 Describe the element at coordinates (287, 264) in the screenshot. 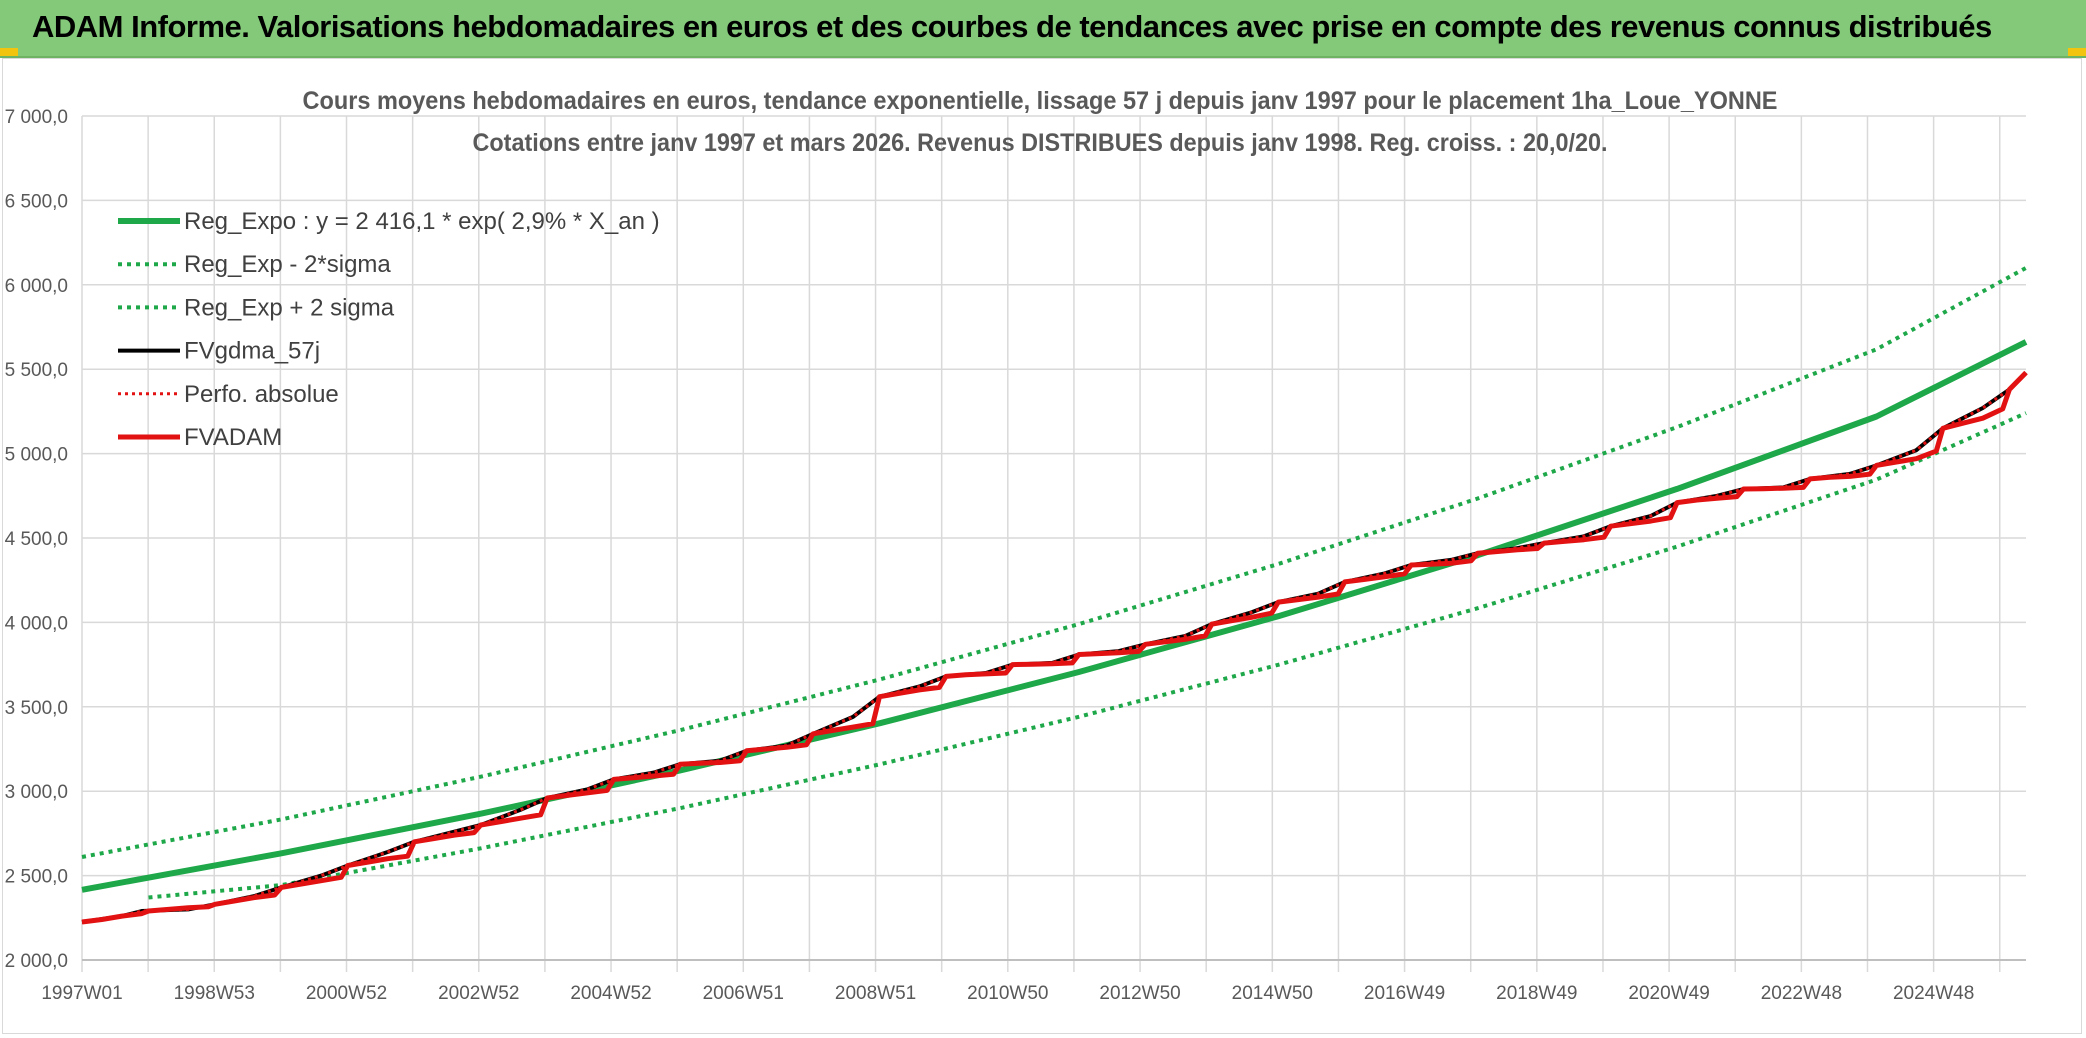

I see `legend-label: Reg_Exp - 2*sigma` at that location.